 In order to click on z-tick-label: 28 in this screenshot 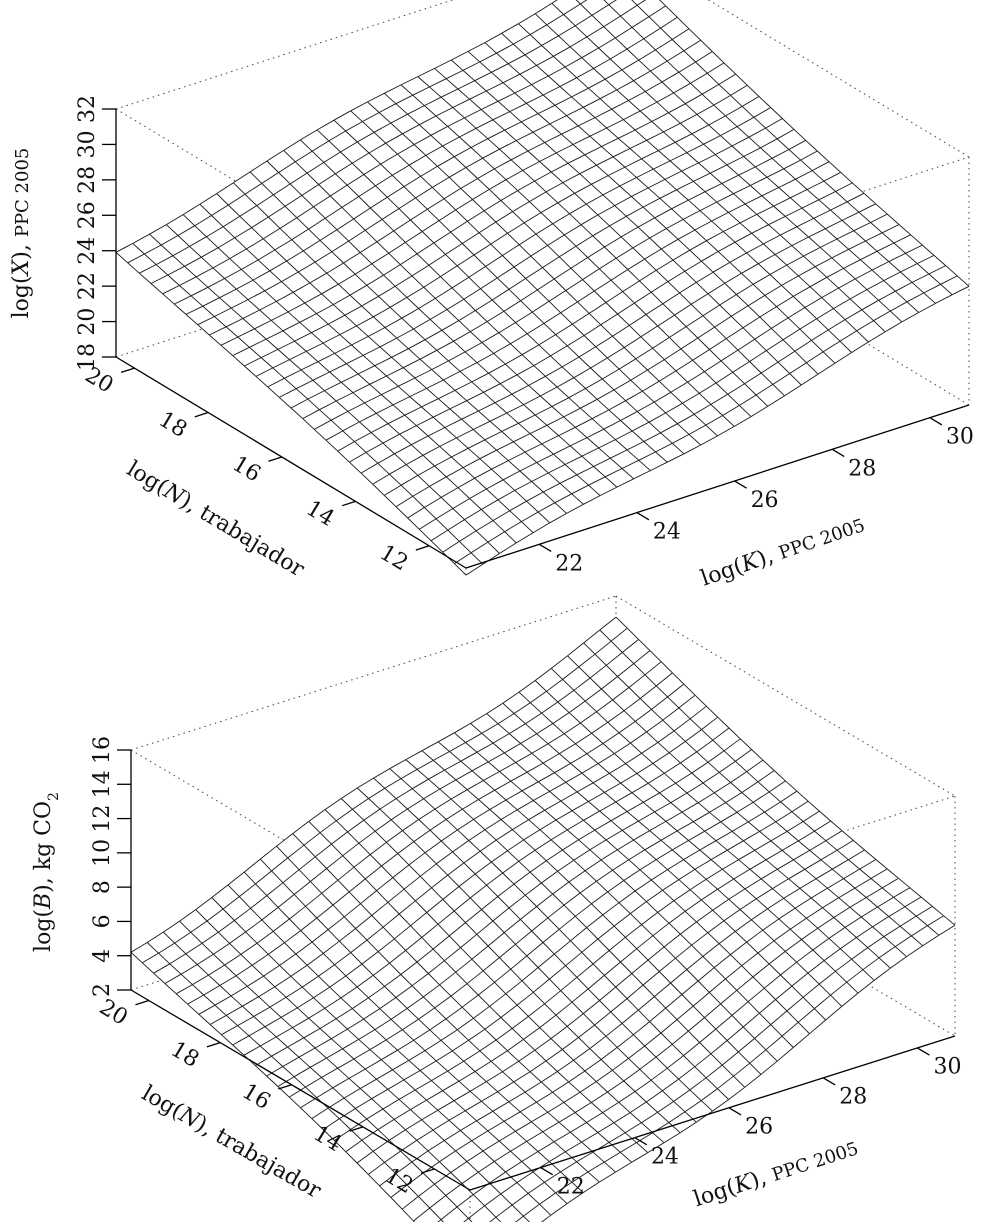, I will do `click(87, 180)`.